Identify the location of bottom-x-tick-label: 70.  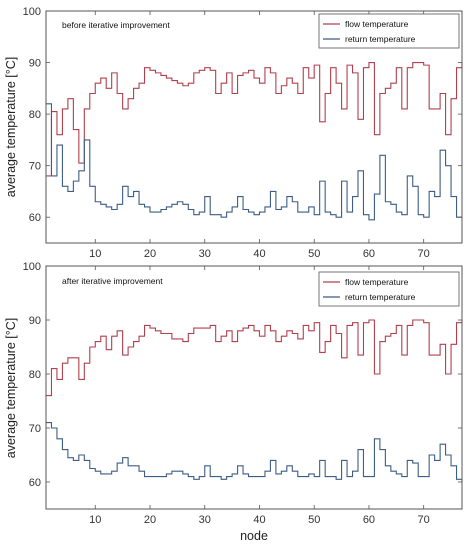
(424, 520).